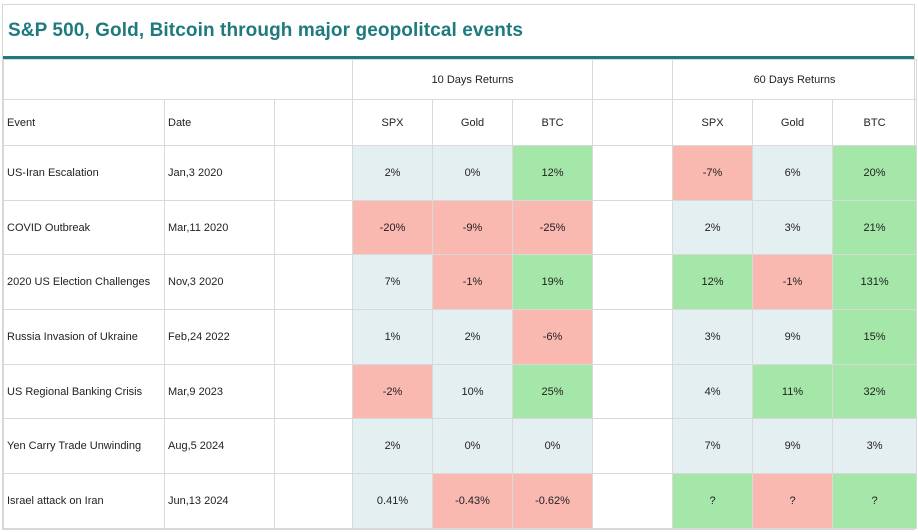 Image resolution: width=918 pixels, height=532 pixels. Describe the element at coordinates (713, 122) in the screenshot. I see `sixty-day-spx-header: SPX` at that location.